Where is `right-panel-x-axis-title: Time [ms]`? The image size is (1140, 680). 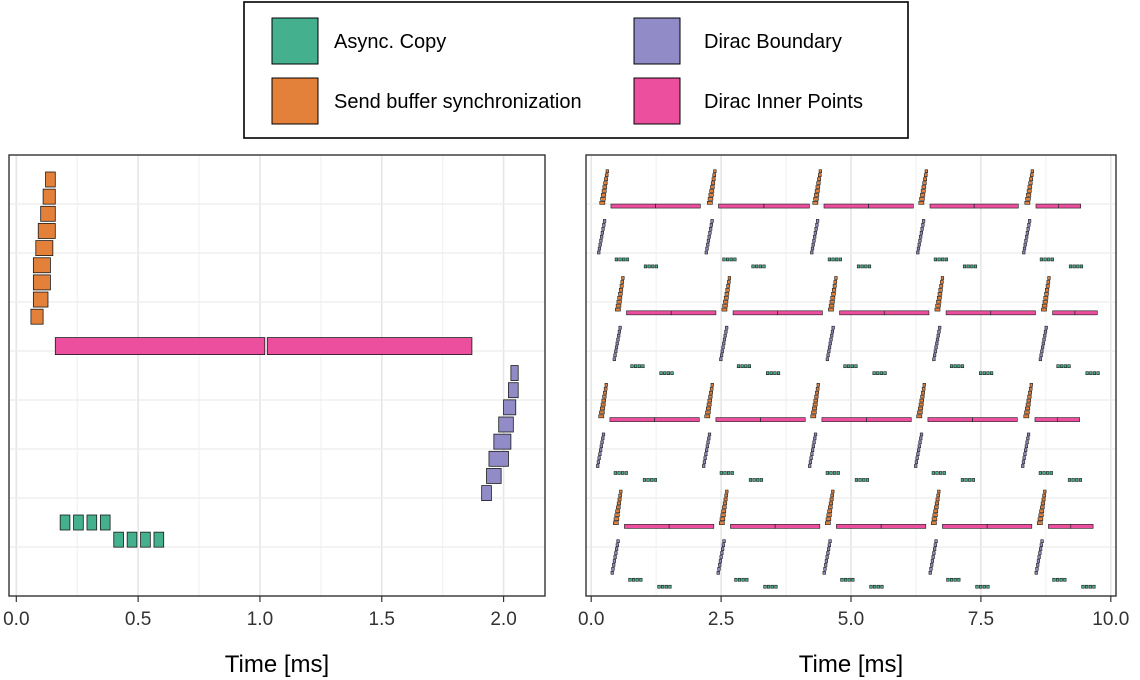
right-panel-x-axis-title: Time [ms] is located at coordinates (851, 664).